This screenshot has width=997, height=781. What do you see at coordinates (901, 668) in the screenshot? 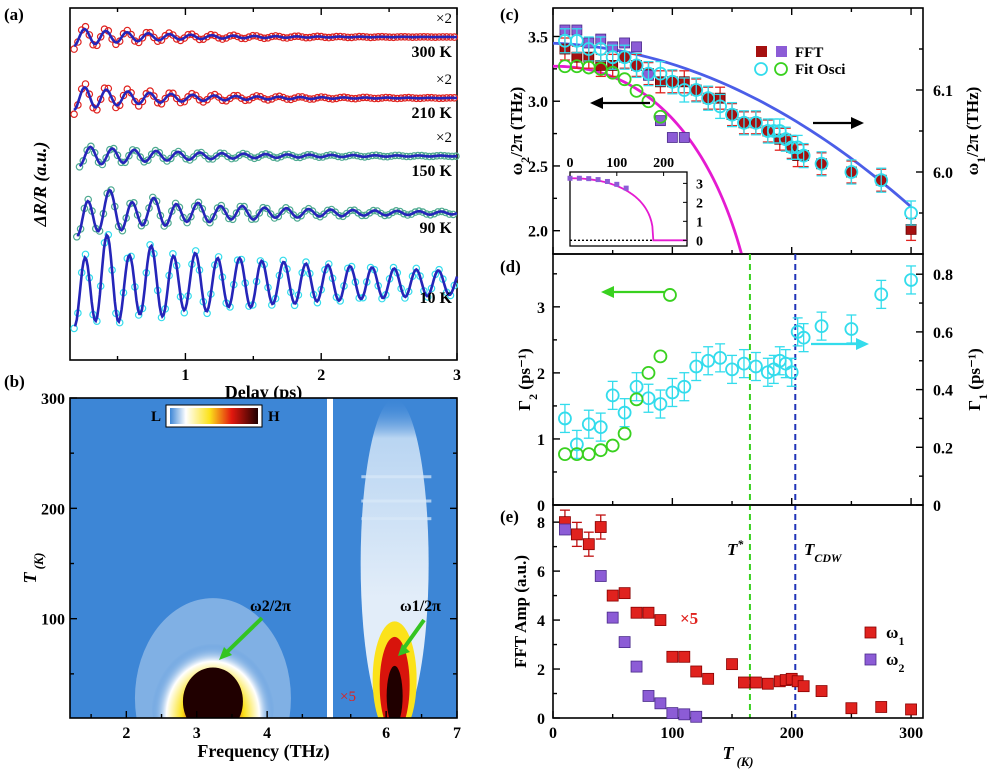
I see `legend-label-omega2-sub: 2` at bounding box center [901, 668].